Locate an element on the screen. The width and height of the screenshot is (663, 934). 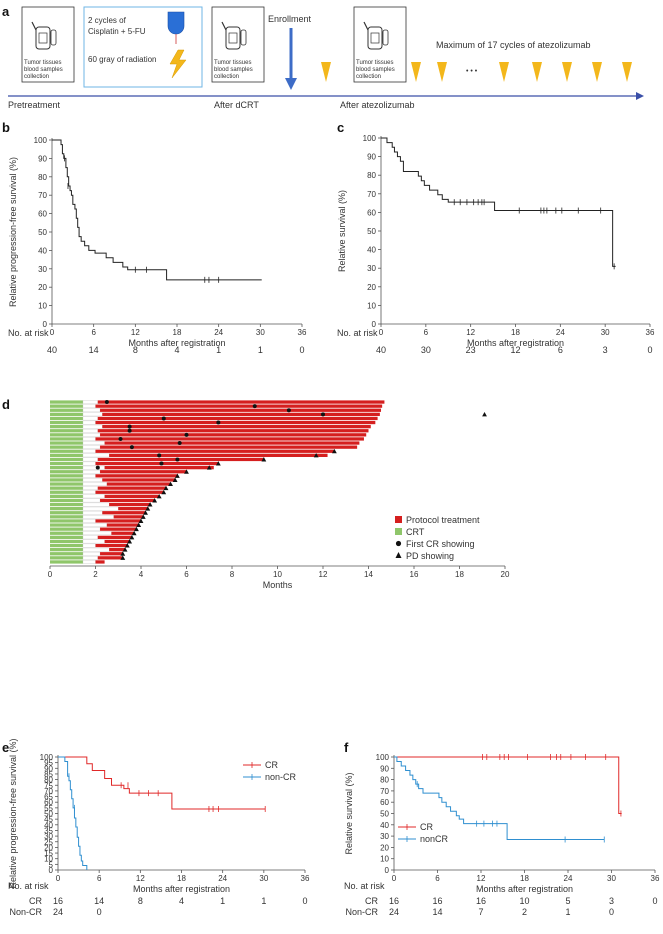
risk-count: 8 is located at coordinates (140, 901).